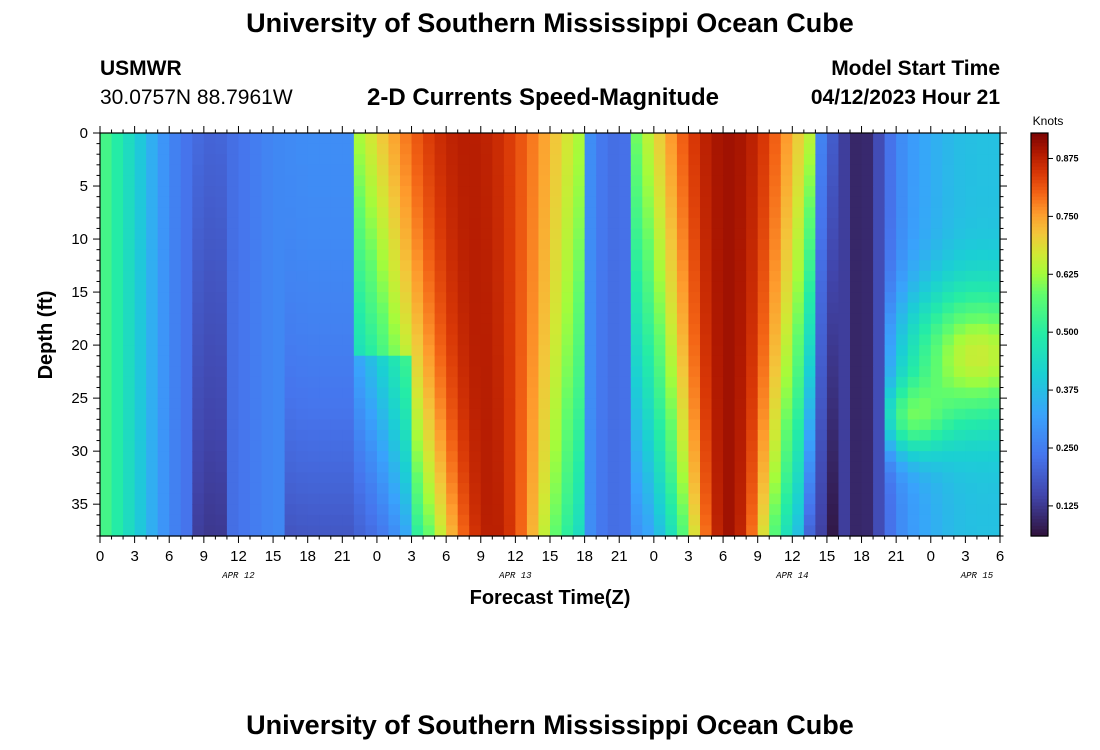 This screenshot has width=1100, height=750. Describe the element at coordinates (1067, 506) in the screenshot. I see `colorbar-tick-label: 0.125` at that location.